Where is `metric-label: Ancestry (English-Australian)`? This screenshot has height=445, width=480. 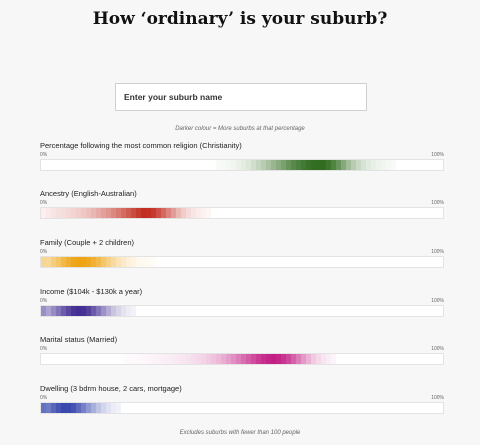 metric-label: Ancestry (English-Australian) is located at coordinates (88, 193).